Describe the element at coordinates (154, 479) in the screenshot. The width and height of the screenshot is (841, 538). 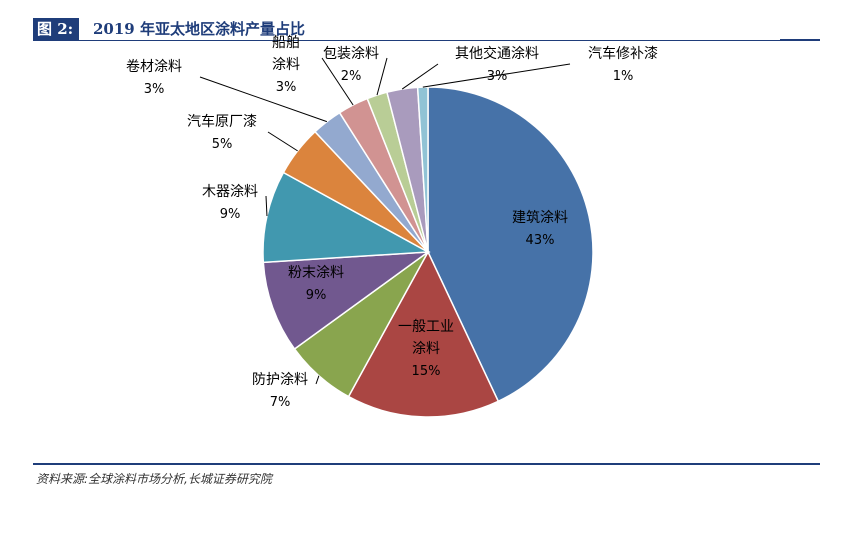
I see `source-note: 资料来源:全球涂料市场分析,长城证券研究院` at that location.